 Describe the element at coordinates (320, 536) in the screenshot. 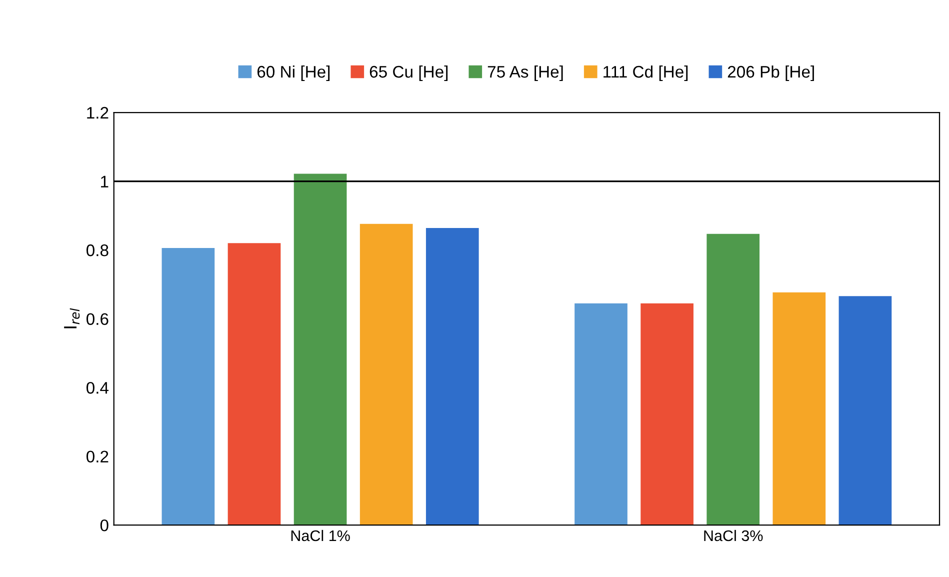

I see `x-tick-label: NaCl 1%` at that location.